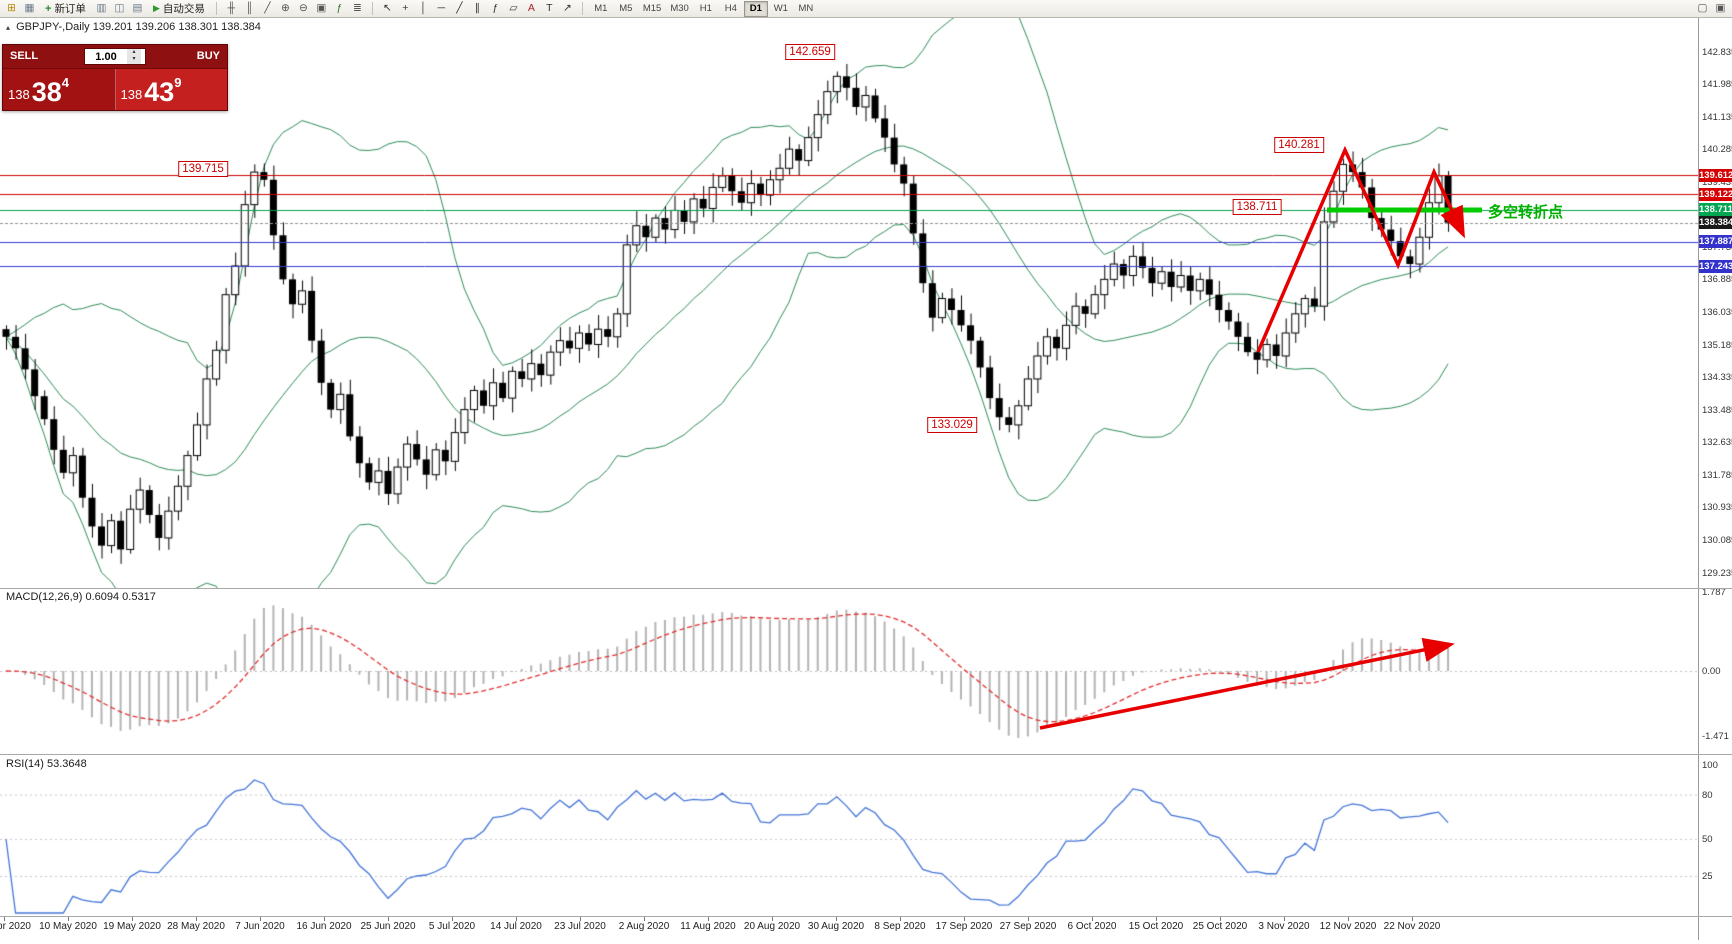  Describe the element at coordinates (531, 8) in the screenshot. I see `text-icon: A` at that location.